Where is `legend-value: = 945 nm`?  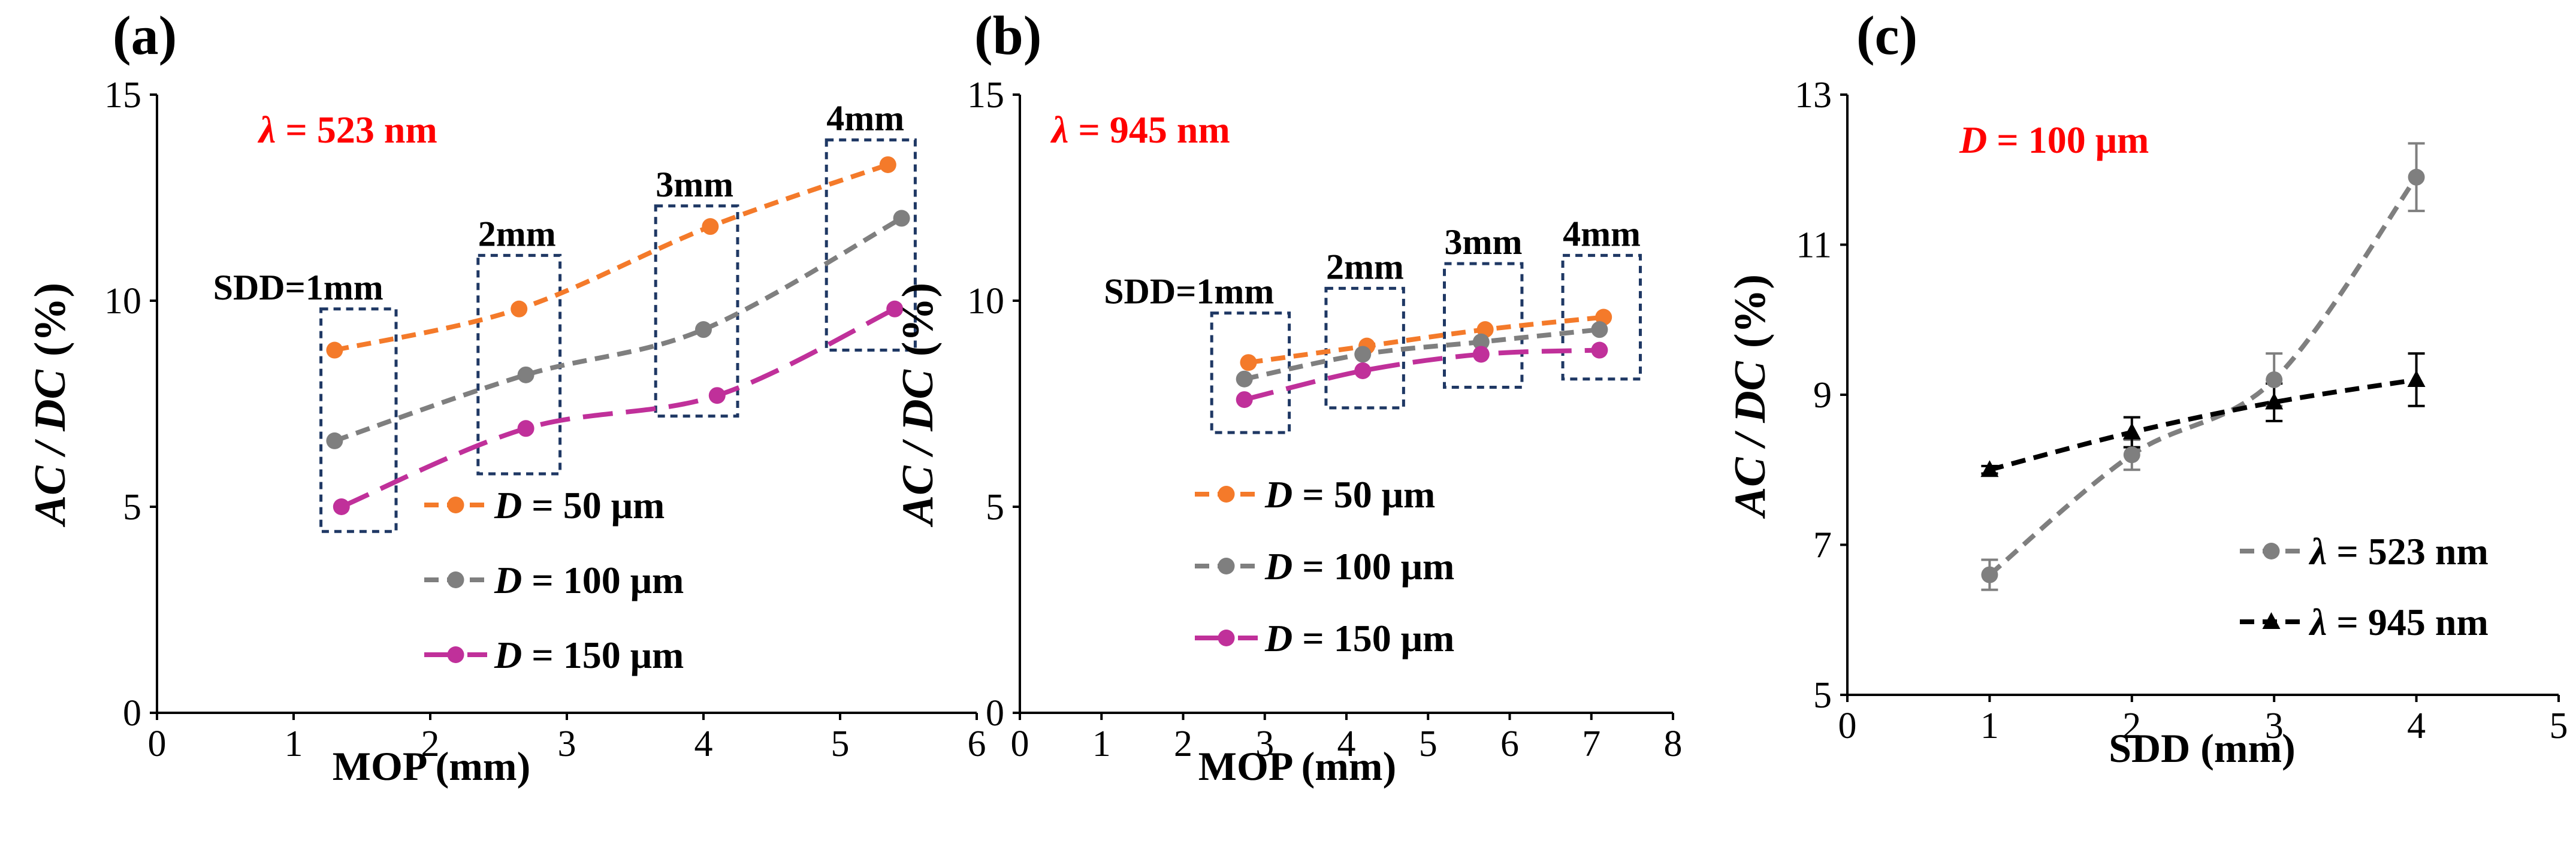
legend-value: = 945 nm is located at coordinates (2408, 622).